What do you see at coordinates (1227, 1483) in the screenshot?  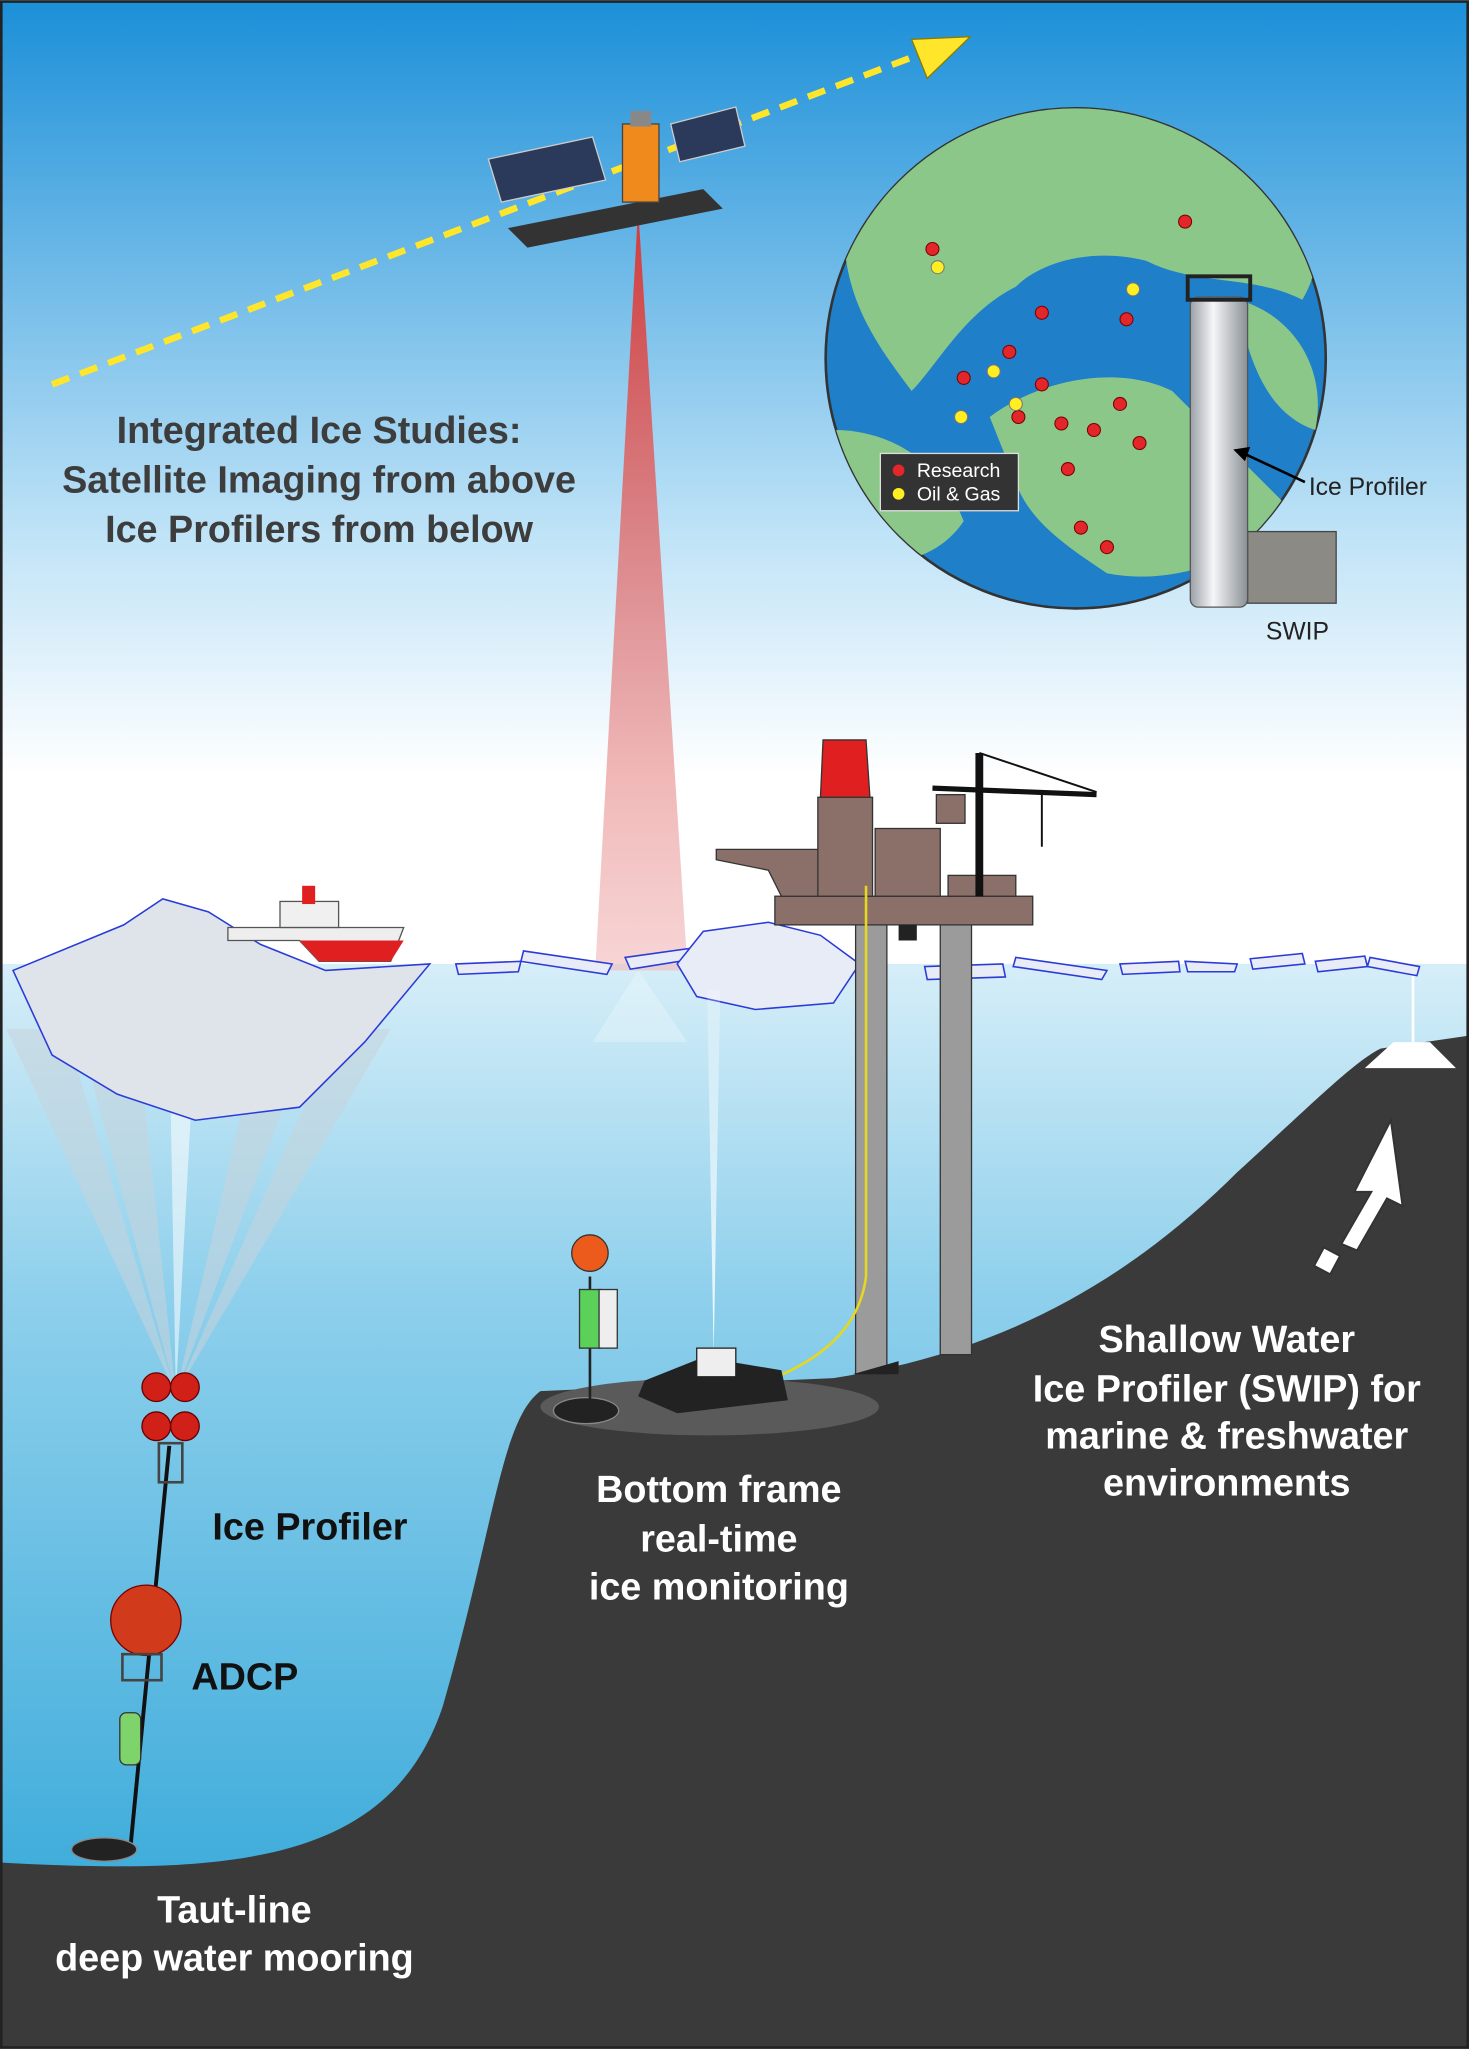 I see `label: environments` at bounding box center [1227, 1483].